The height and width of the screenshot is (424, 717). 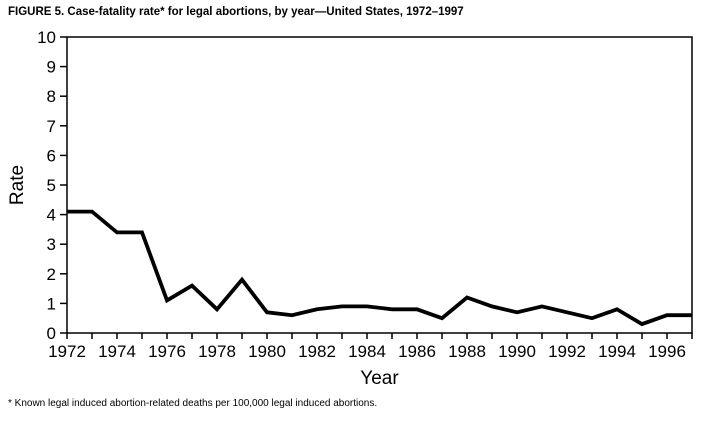 What do you see at coordinates (379, 378) in the screenshot?
I see `x-axis-title: Year` at bounding box center [379, 378].